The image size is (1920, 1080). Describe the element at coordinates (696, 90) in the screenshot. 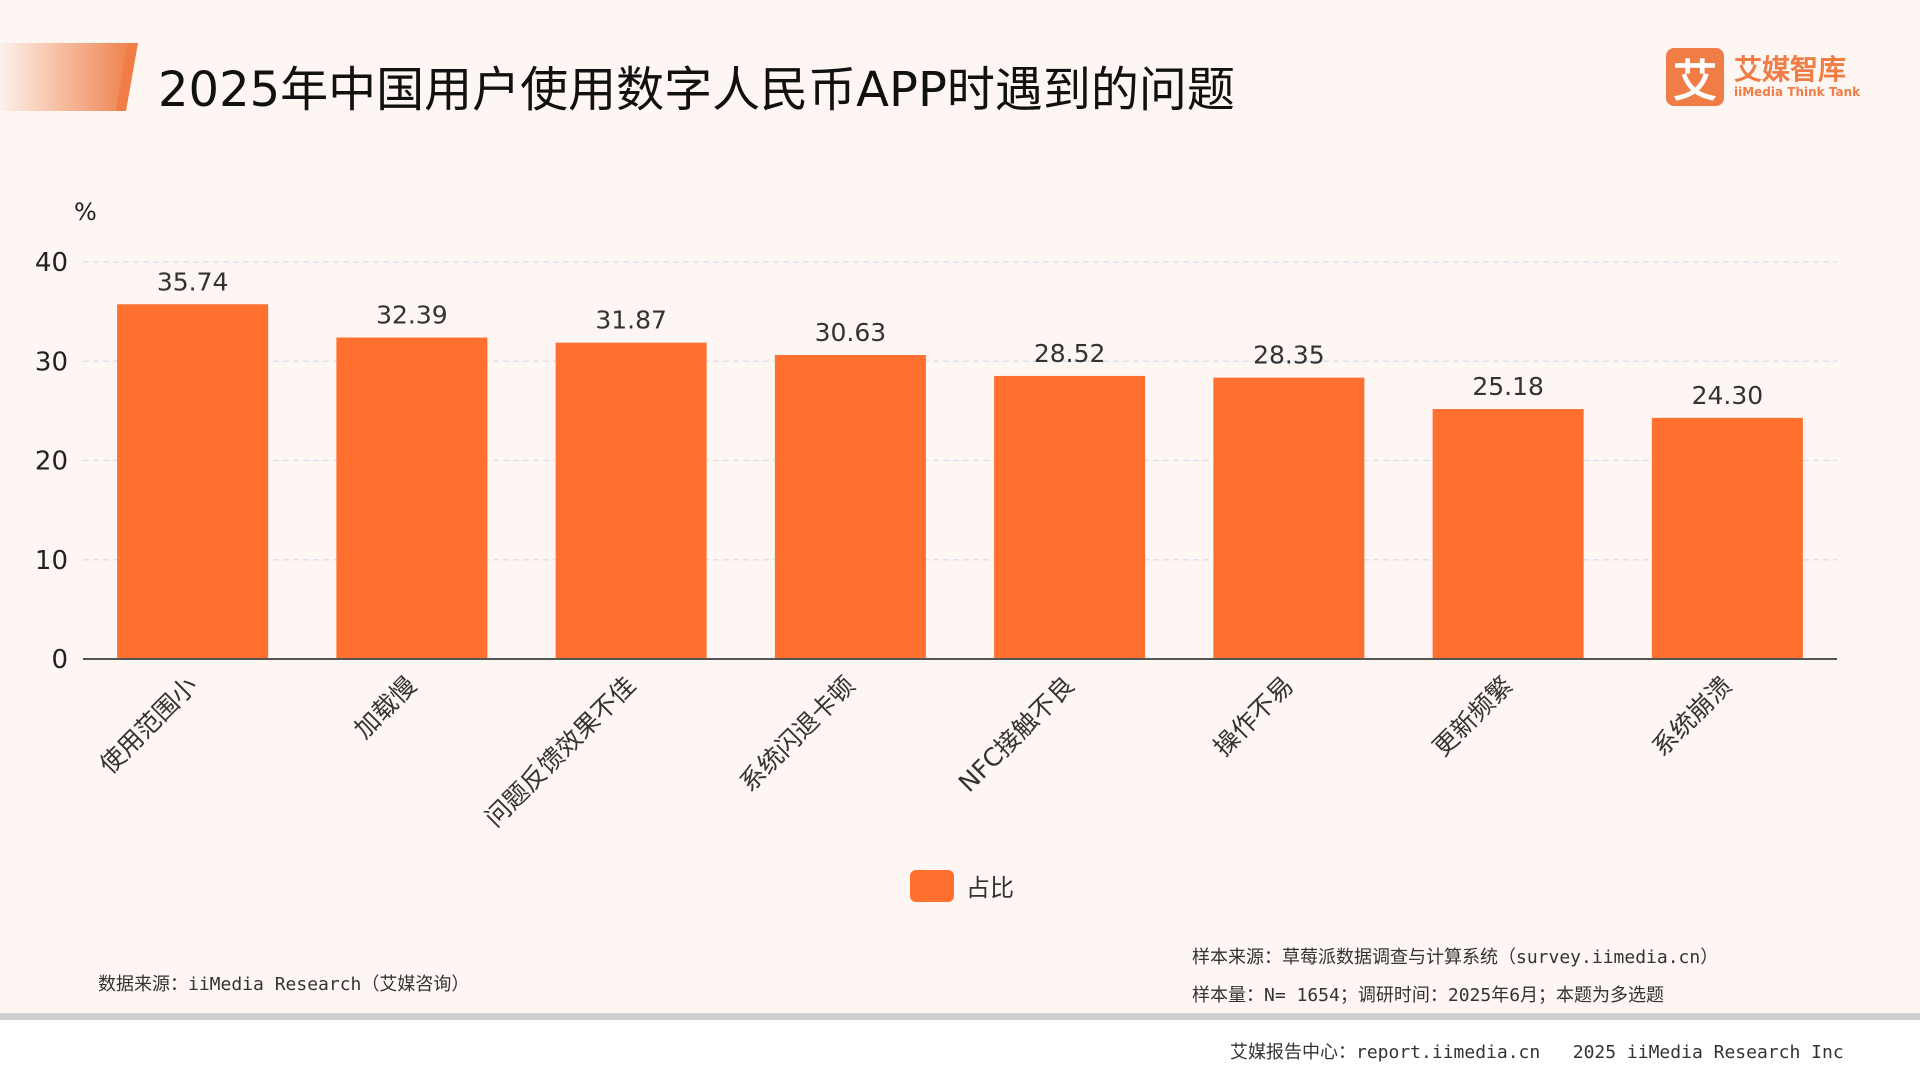

I see `page-title: 2025年中国用户使用数字人民币APP时遇到的问题` at that location.